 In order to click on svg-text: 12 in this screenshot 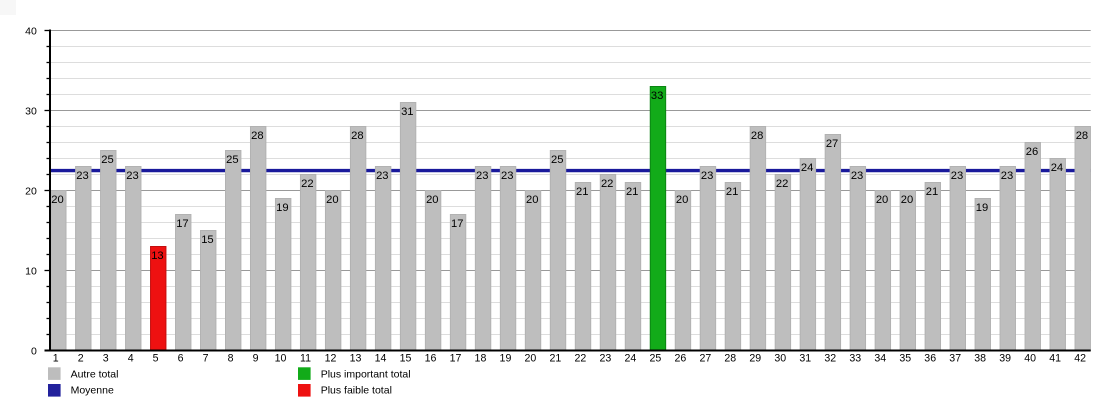, I will do `click(331, 359)`.